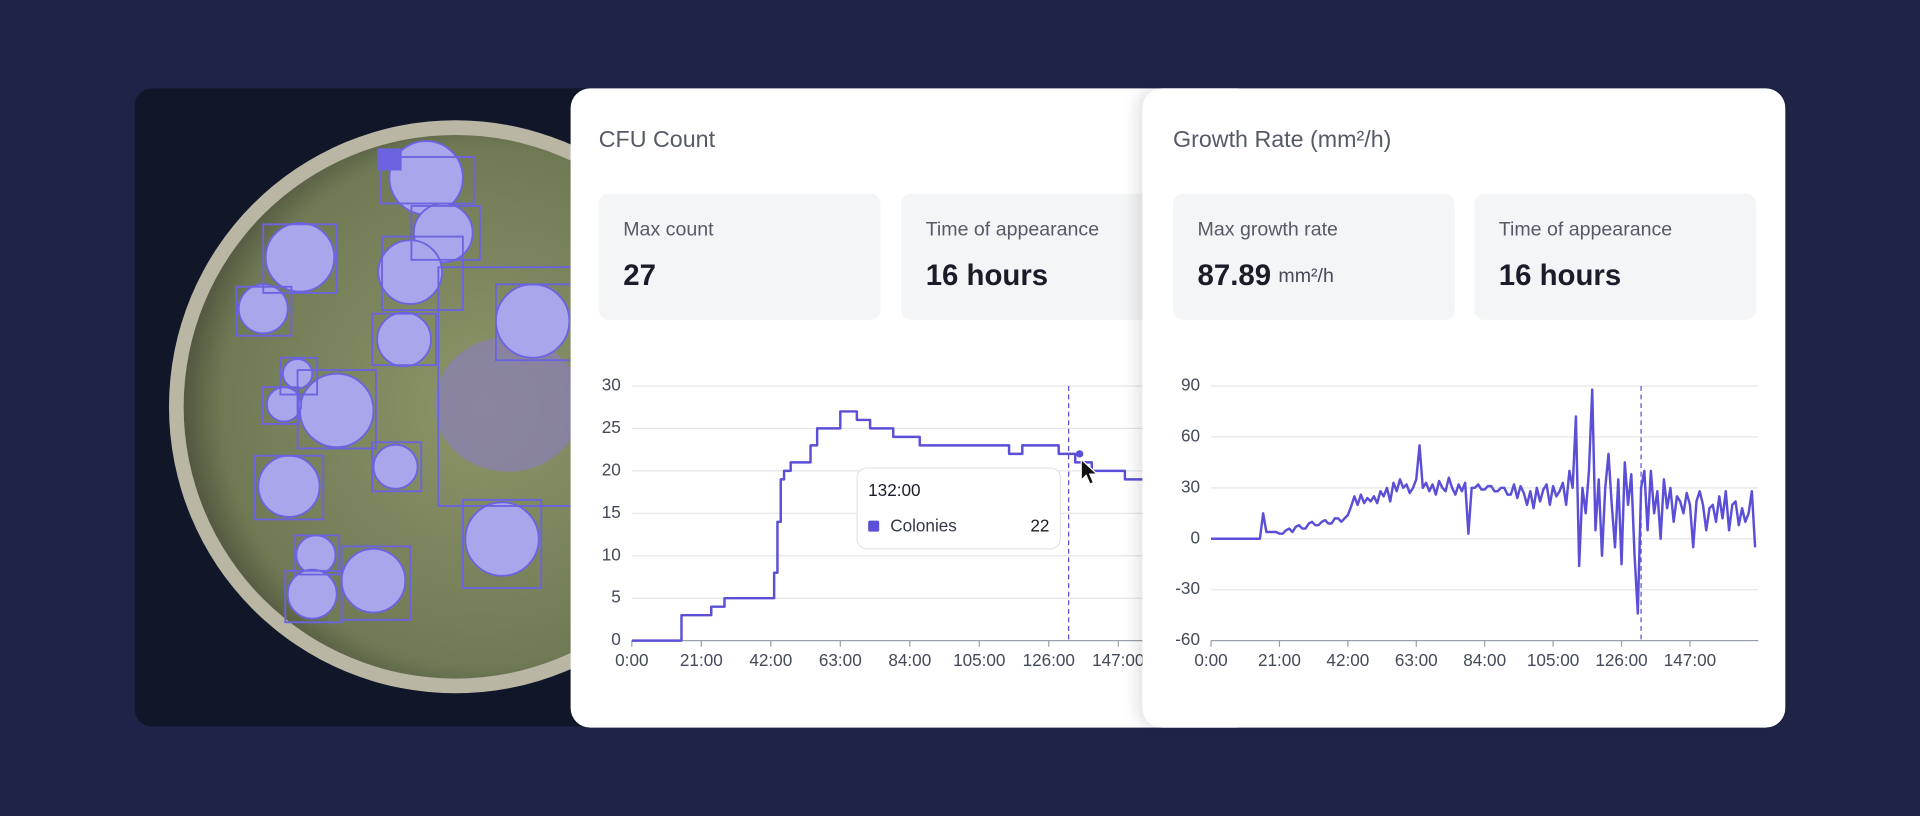  Describe the element at coordinates (894, 490) in the screenshot. I see `tooltip-label: 132:00` at that location.